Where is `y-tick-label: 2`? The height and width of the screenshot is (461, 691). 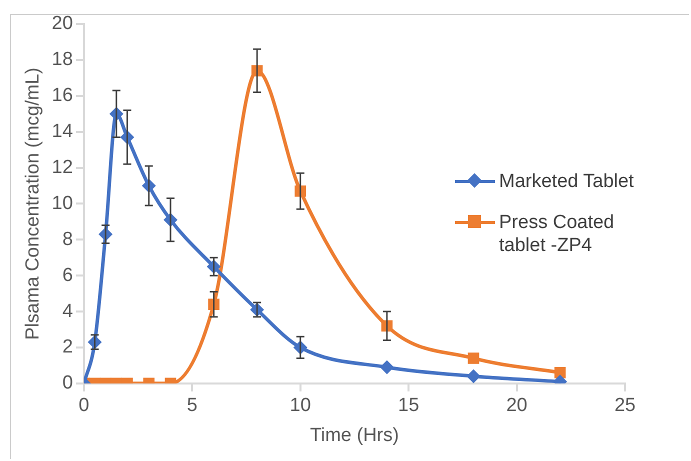
y-tick-label: 2 is located at coordinates (67, 347).